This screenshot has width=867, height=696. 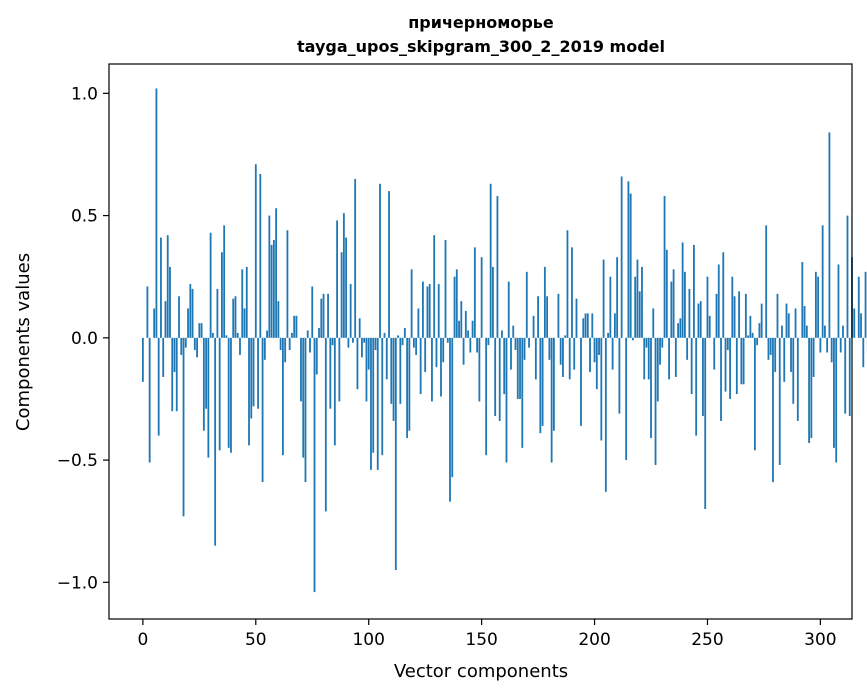 What do you see at coordinates (481, 640) in the screenshot?
I see `x-tick-label: 150` at bounding box center [481, 640].